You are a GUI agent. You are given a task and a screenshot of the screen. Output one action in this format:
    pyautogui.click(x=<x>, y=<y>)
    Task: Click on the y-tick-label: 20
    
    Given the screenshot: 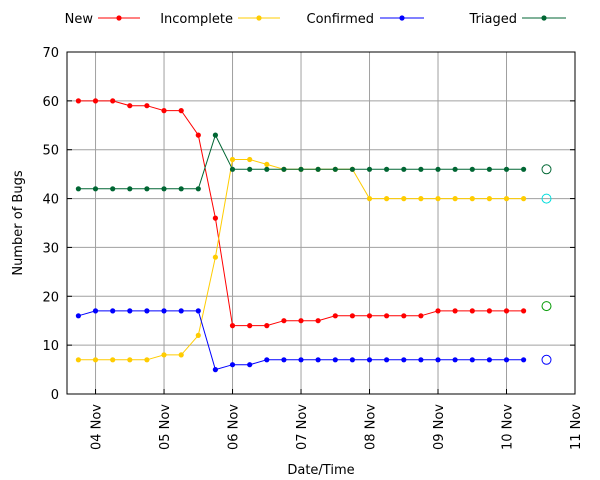 What is the action you would take?
    pyautogui.click(x=50, y=297)
    